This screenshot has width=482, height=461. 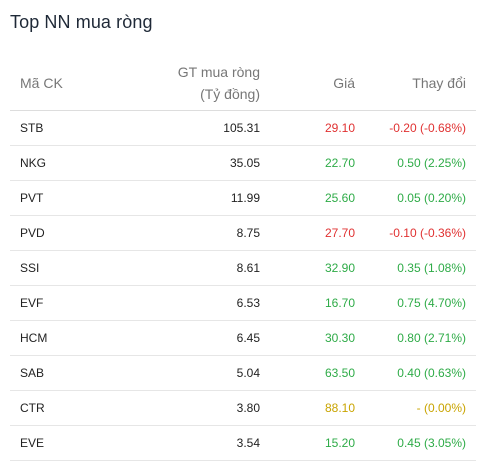 I want to click on table-row: NKG 35.05 22.70 0.50 (2.25%), so click(x=243, y=163).